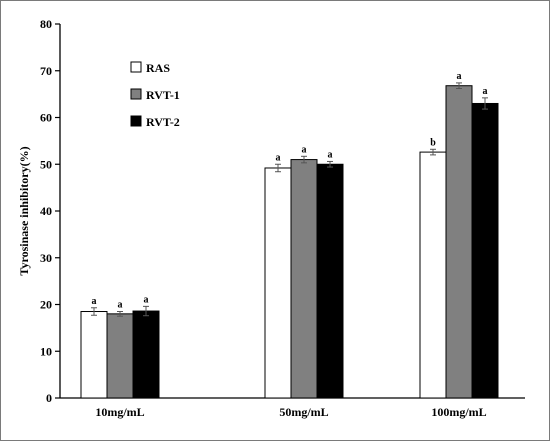 This screenshot has width=550, height=441. I want to click on y-tick-label: 50, so click(46, 164).